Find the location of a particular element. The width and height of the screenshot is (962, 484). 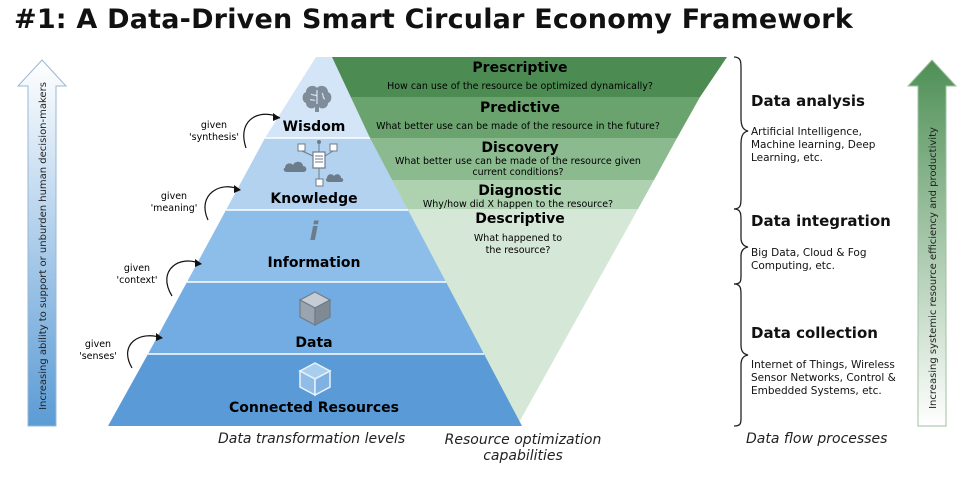

capability-title-prescriptive: Prescriptive is located at coordinates (519, 68).